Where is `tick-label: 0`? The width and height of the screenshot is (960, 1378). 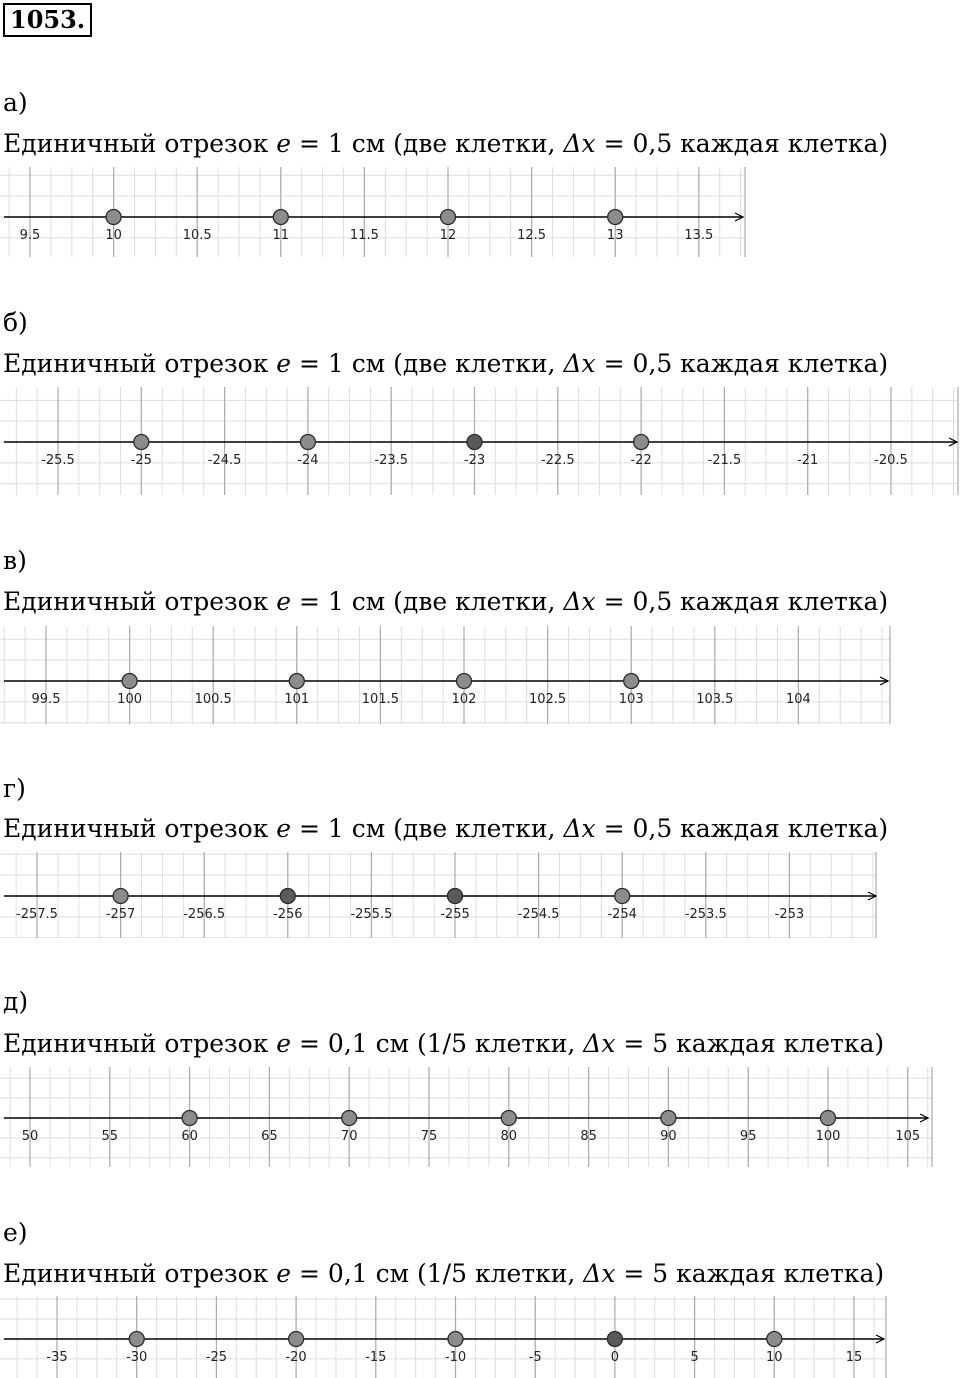
tick-label: 0 is located at coordinates (615, 1357).